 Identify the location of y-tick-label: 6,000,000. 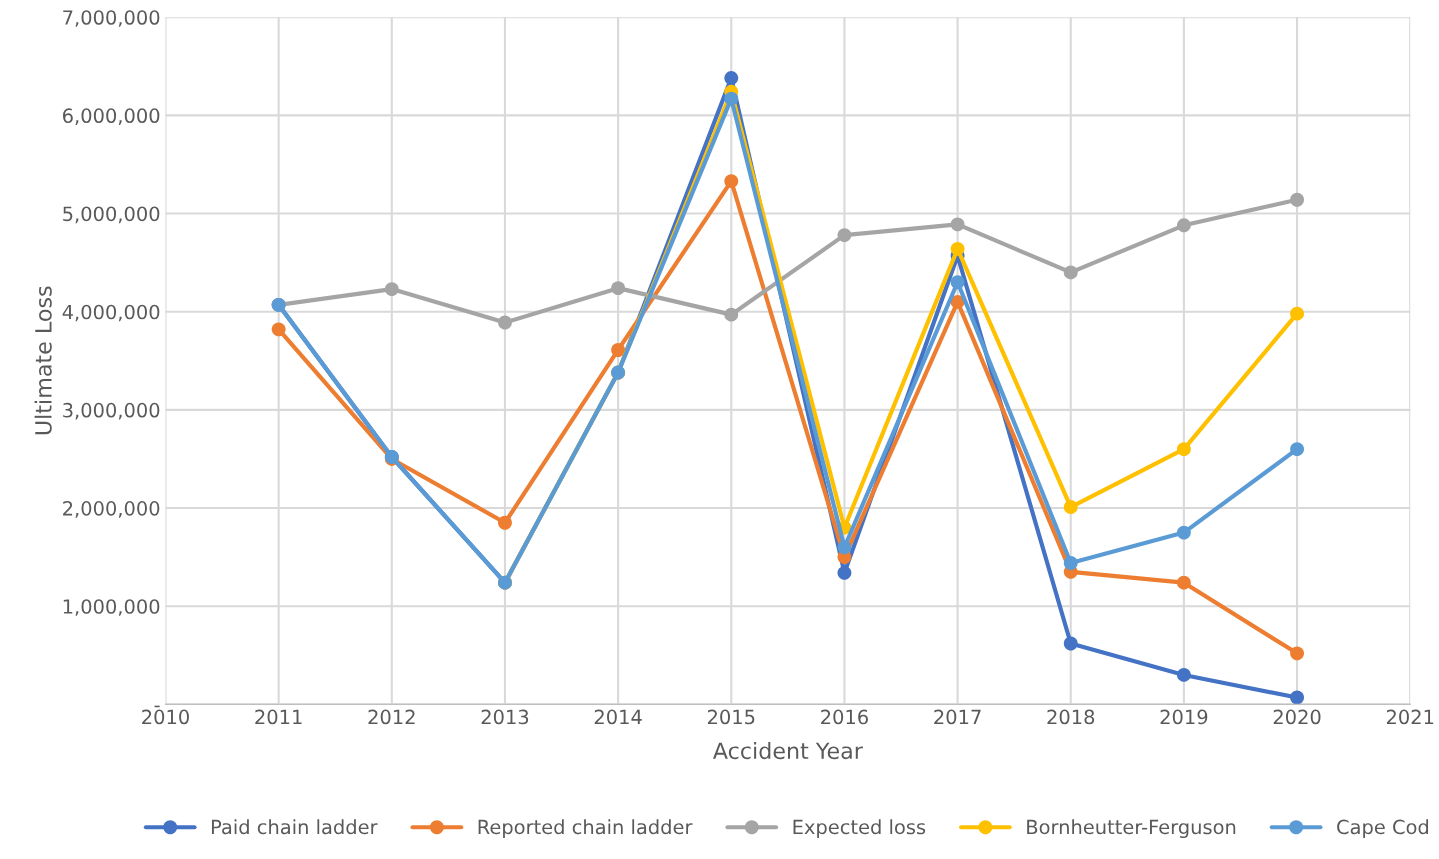
(111, 116).